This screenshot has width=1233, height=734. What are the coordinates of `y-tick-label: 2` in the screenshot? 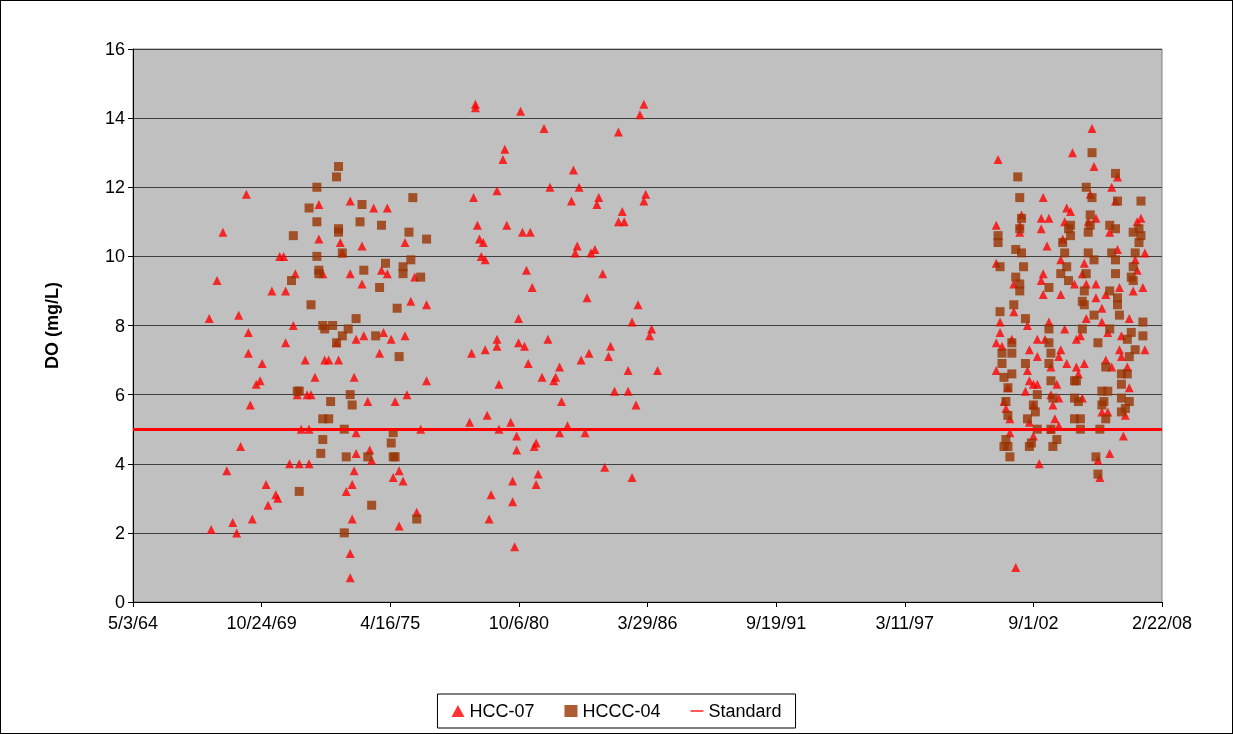 It's located at (119, 532).